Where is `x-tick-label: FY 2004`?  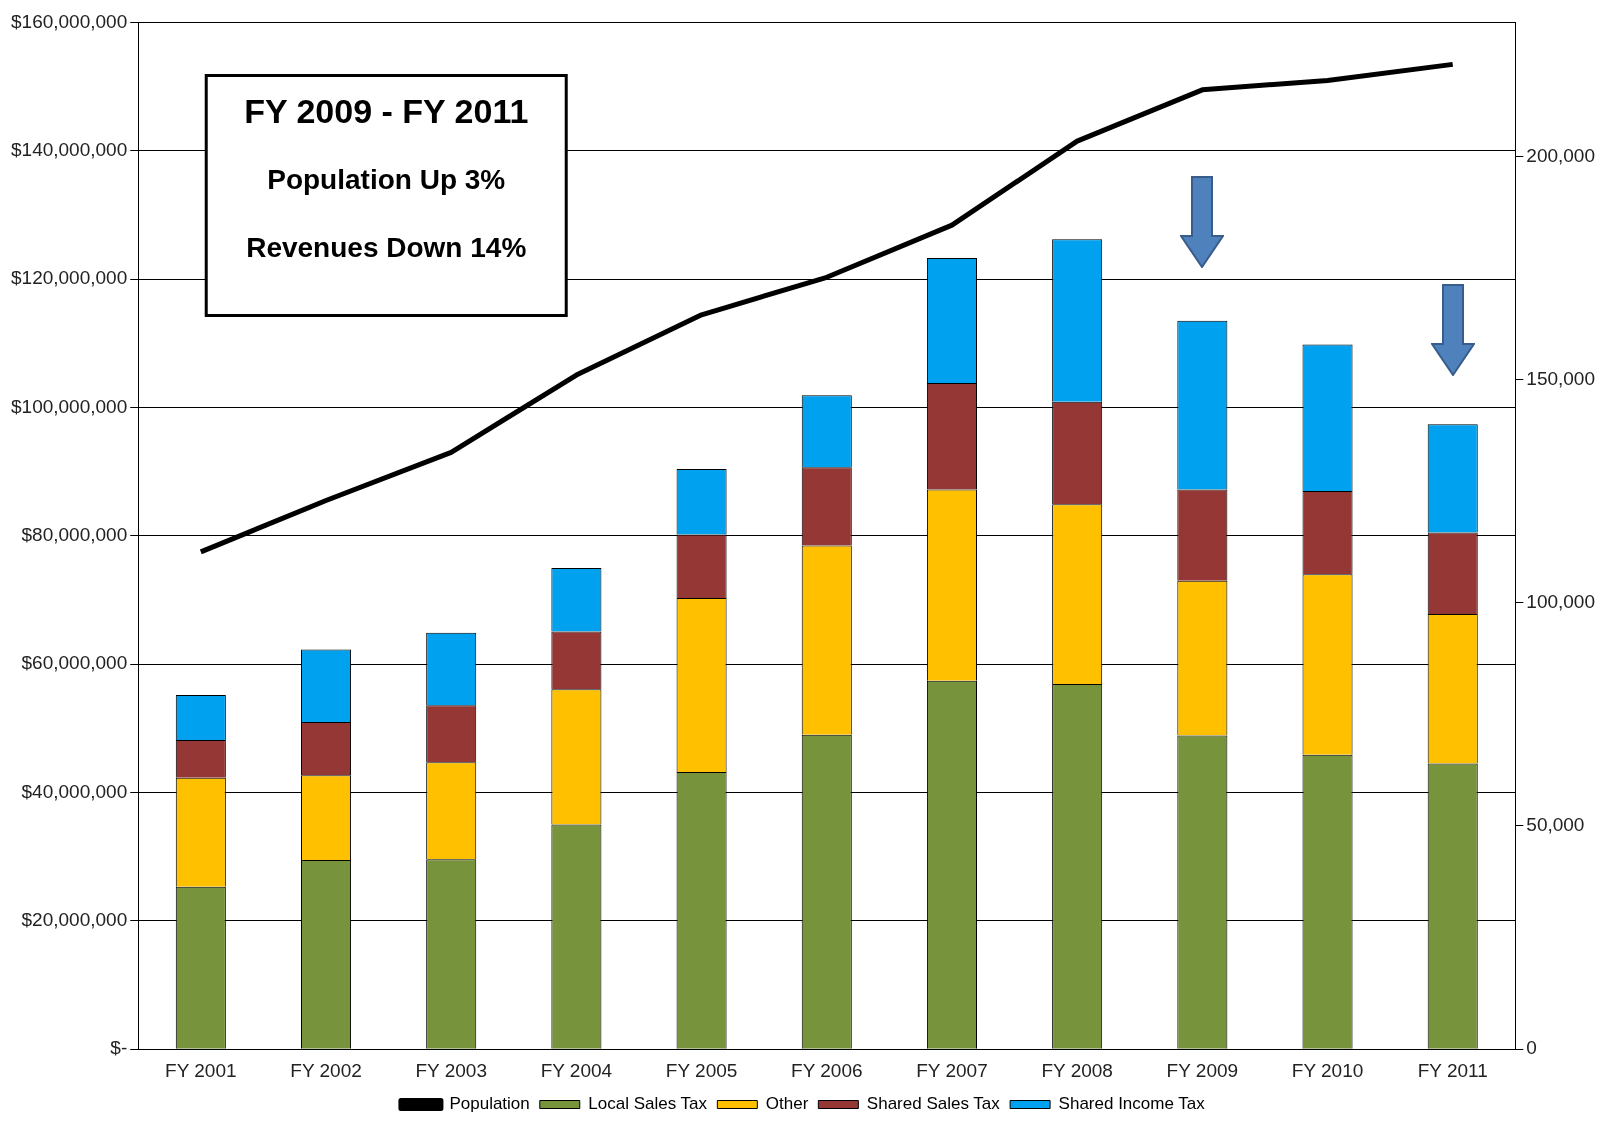
x-tick-label: FY 2004 is located at coordinates (576, 1070).